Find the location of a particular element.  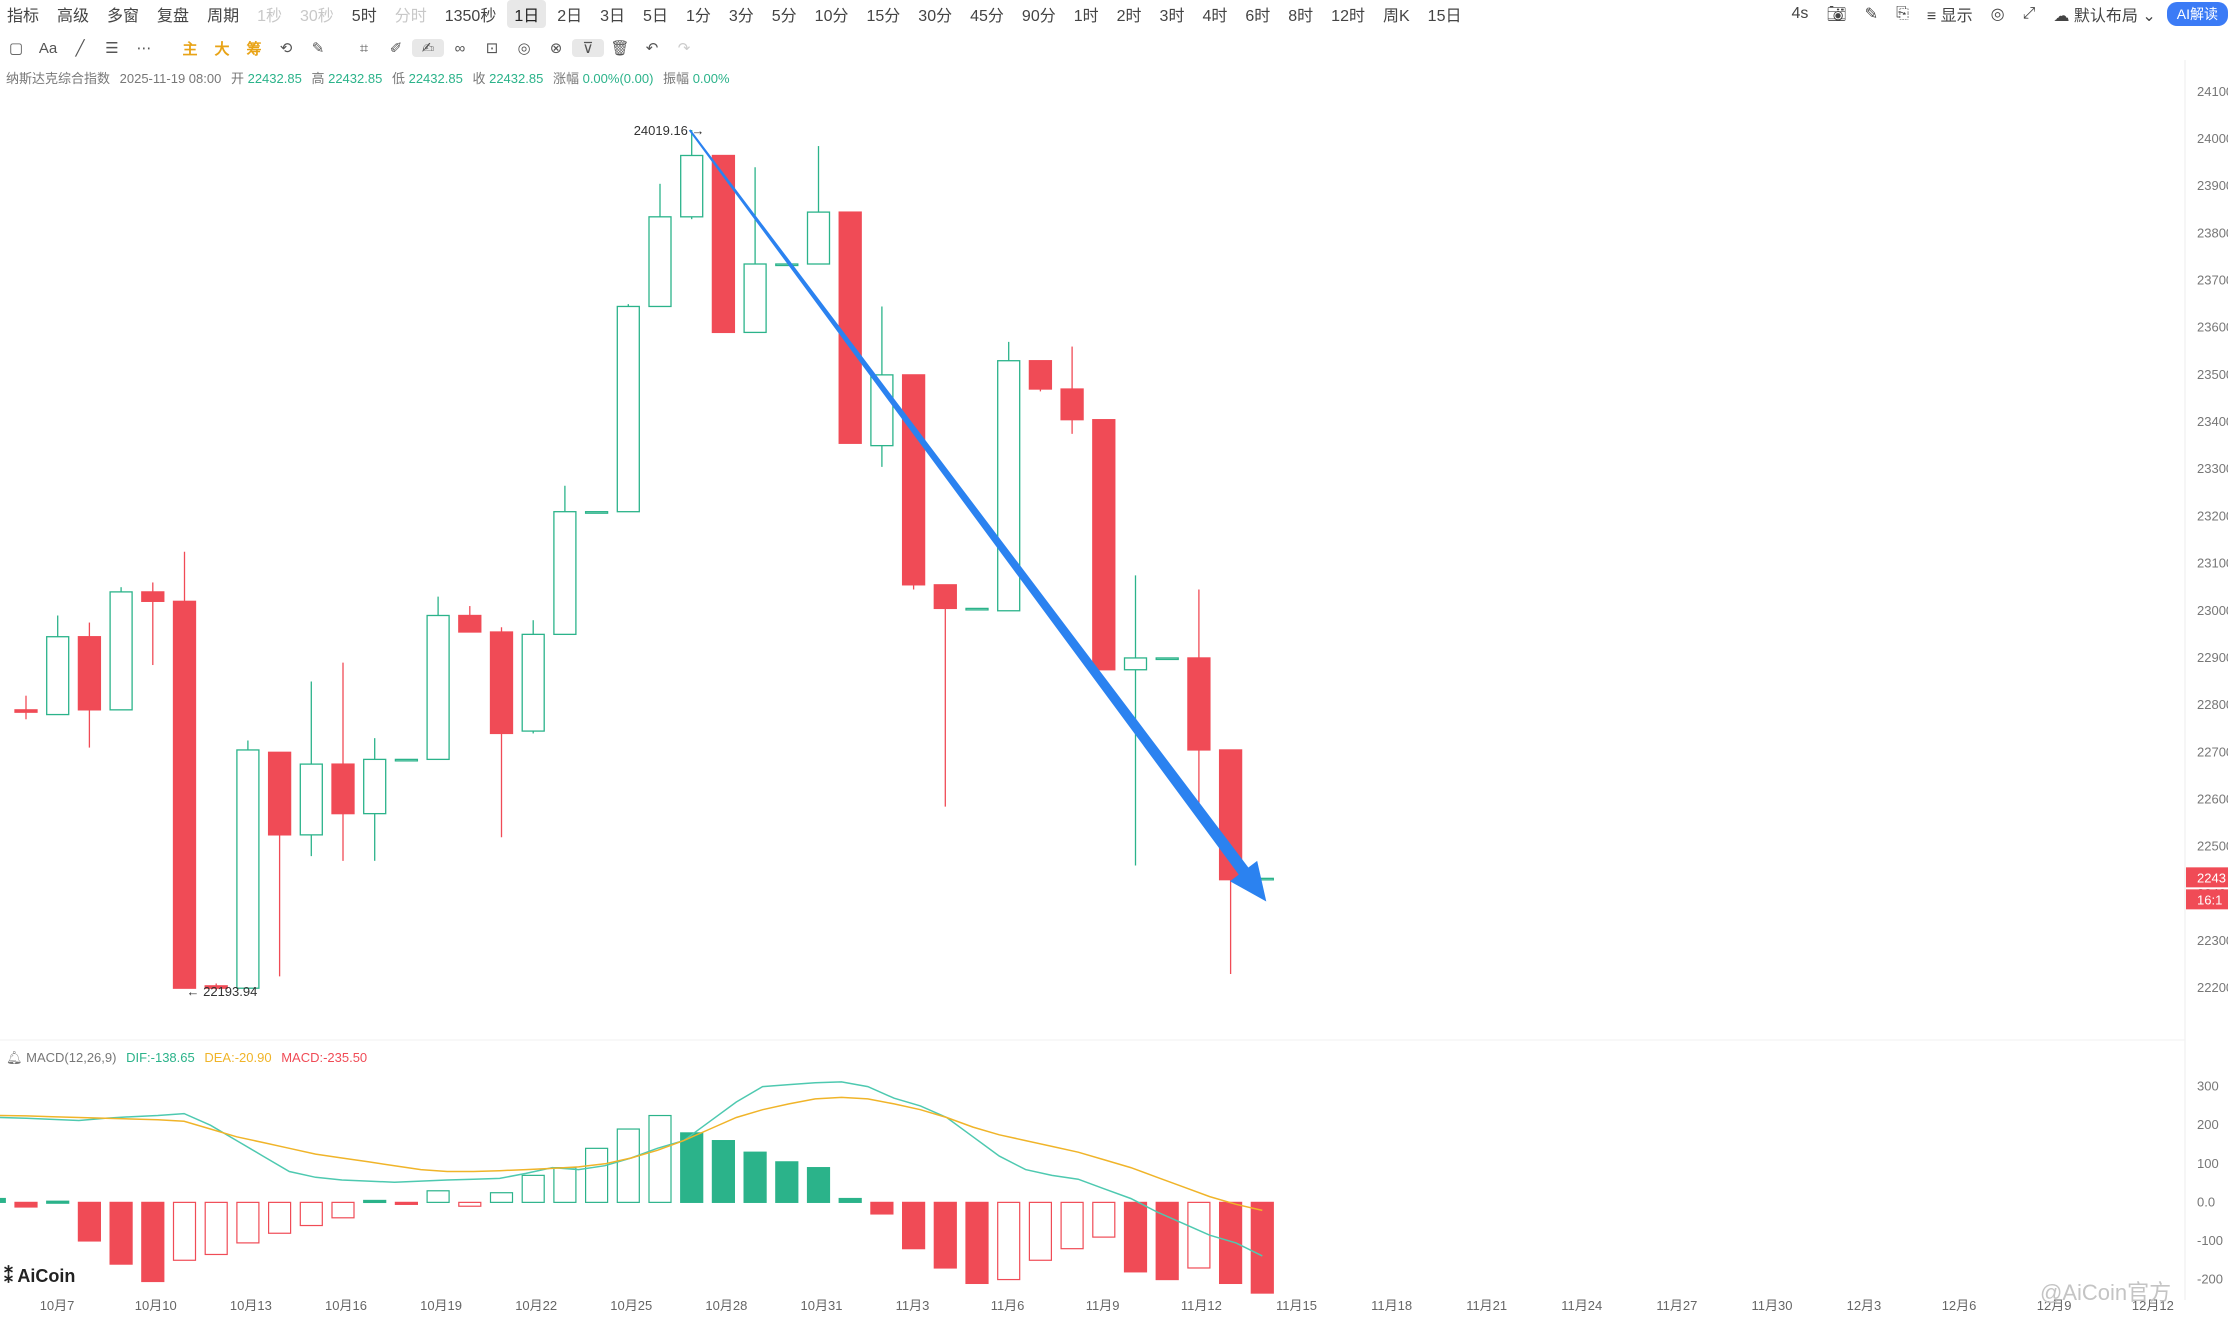

trash-icon: 🗑 is located at coordinates (620, 48).